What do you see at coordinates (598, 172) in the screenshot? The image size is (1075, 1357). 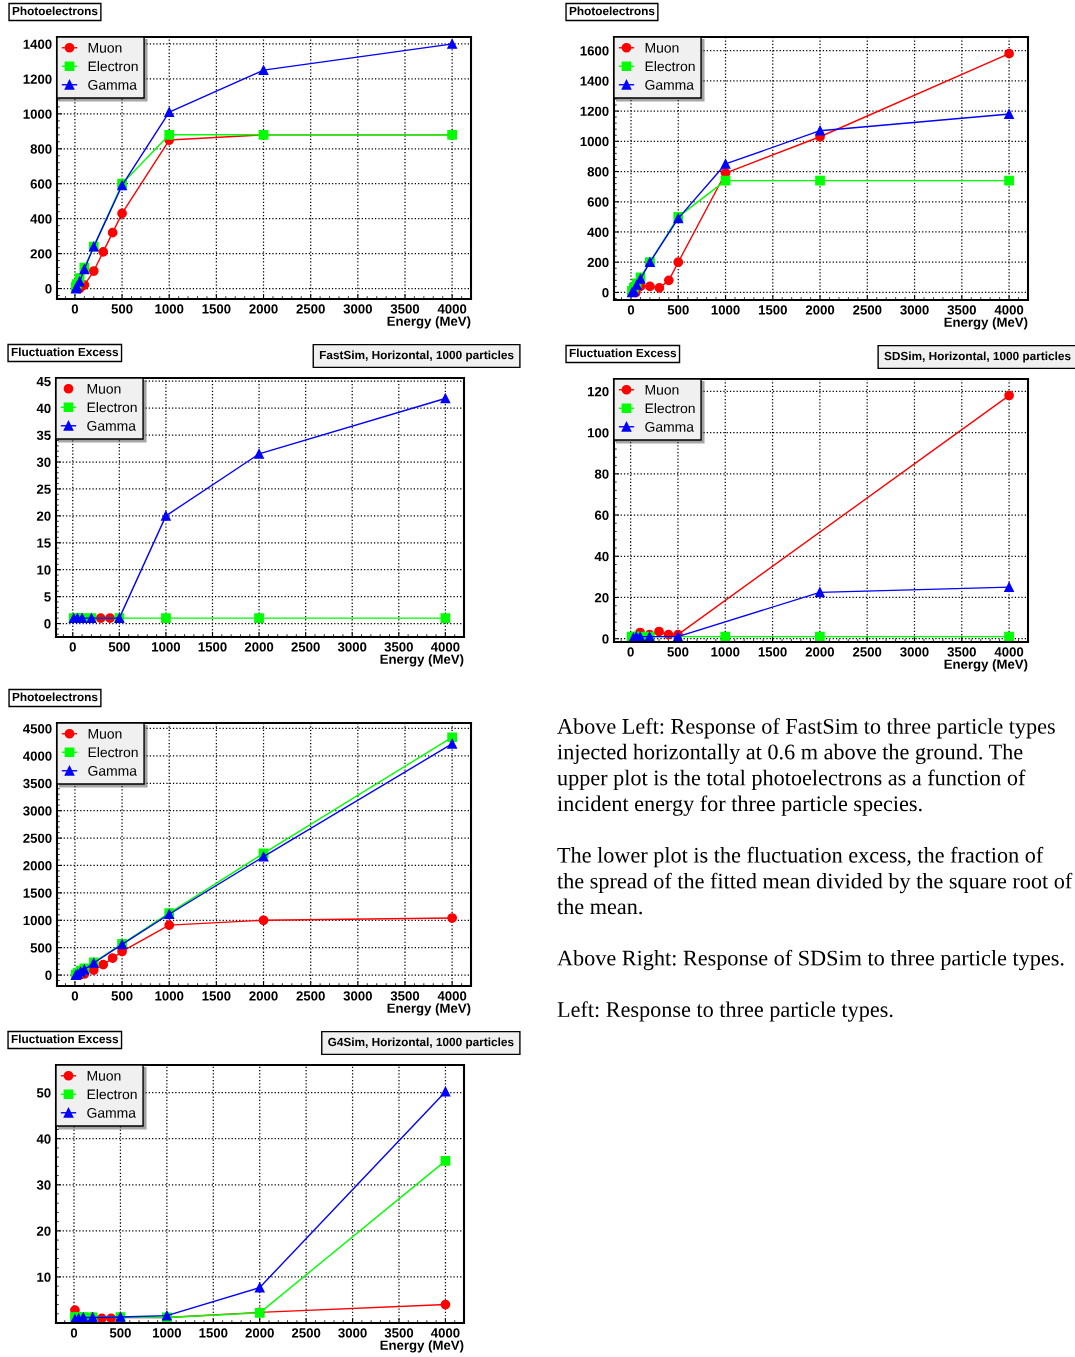 I see `y-tick-label: 800` at bounding box center [598, 172].